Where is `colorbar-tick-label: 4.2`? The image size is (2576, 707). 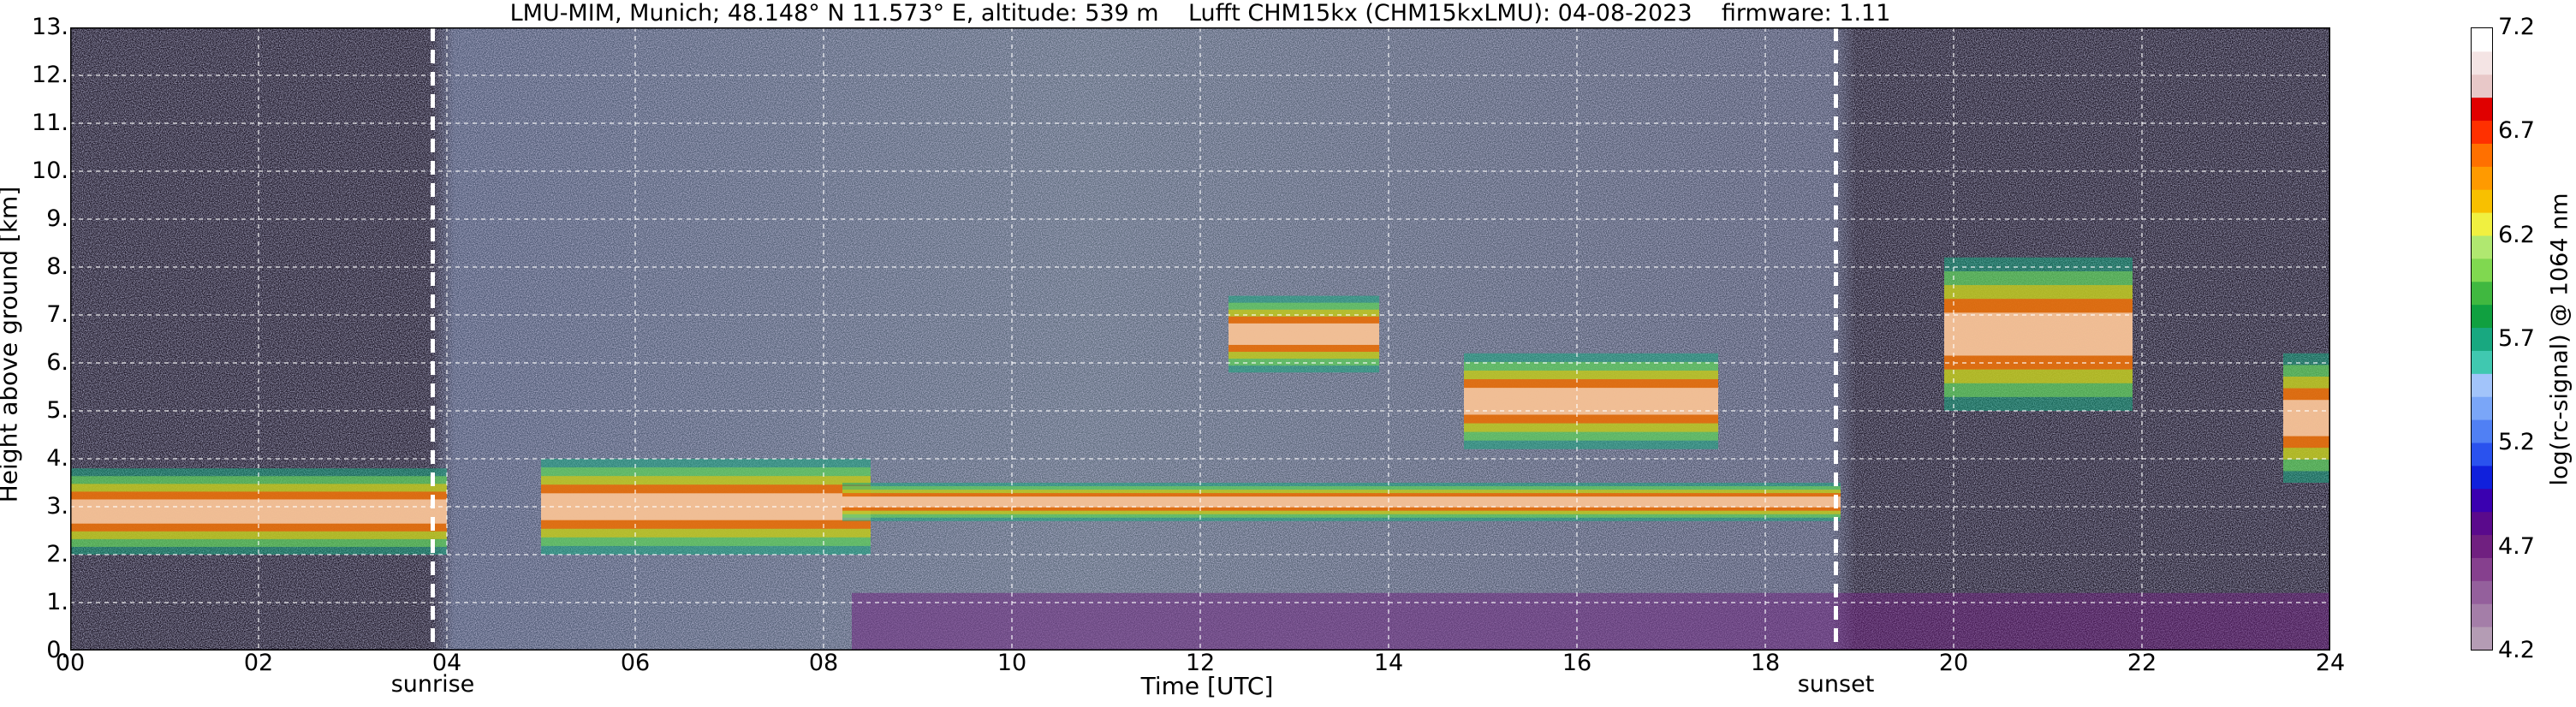
colorbar-tick-label: 4.2 is located at coordinates (2516, 650).